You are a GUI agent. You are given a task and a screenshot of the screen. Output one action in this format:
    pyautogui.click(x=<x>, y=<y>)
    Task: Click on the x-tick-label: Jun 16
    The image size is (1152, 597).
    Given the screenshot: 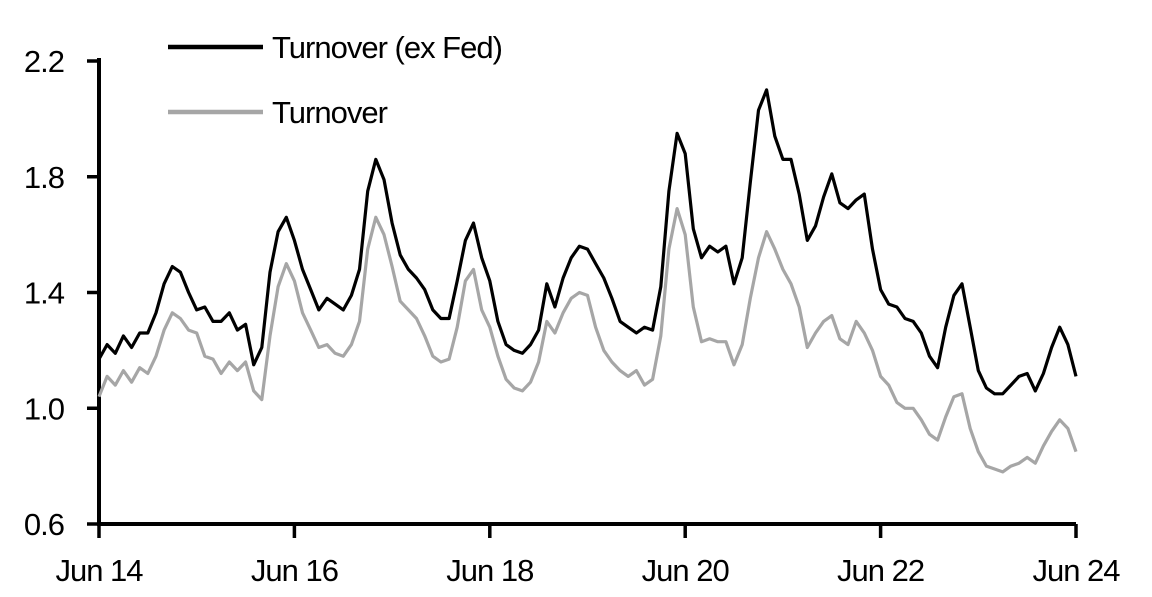 What is the action you would take?
    pyautogui.click(x=294, y=570)
    